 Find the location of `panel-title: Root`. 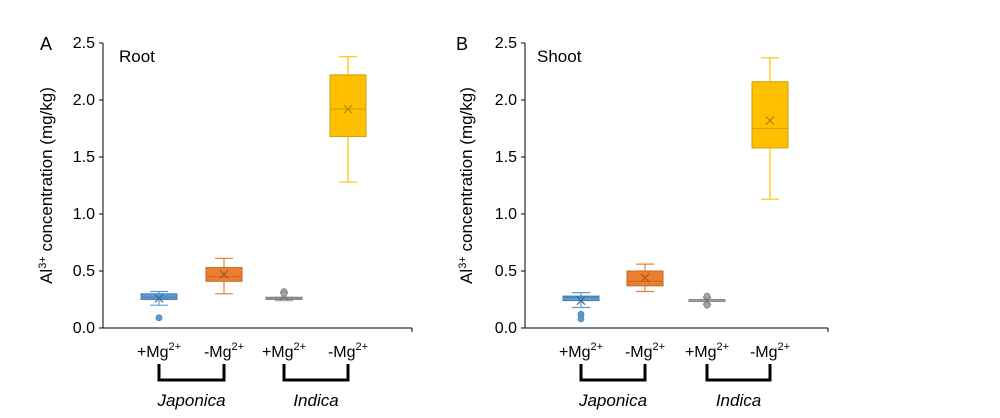

panel-title: Root is located at coordinates (137, 56).